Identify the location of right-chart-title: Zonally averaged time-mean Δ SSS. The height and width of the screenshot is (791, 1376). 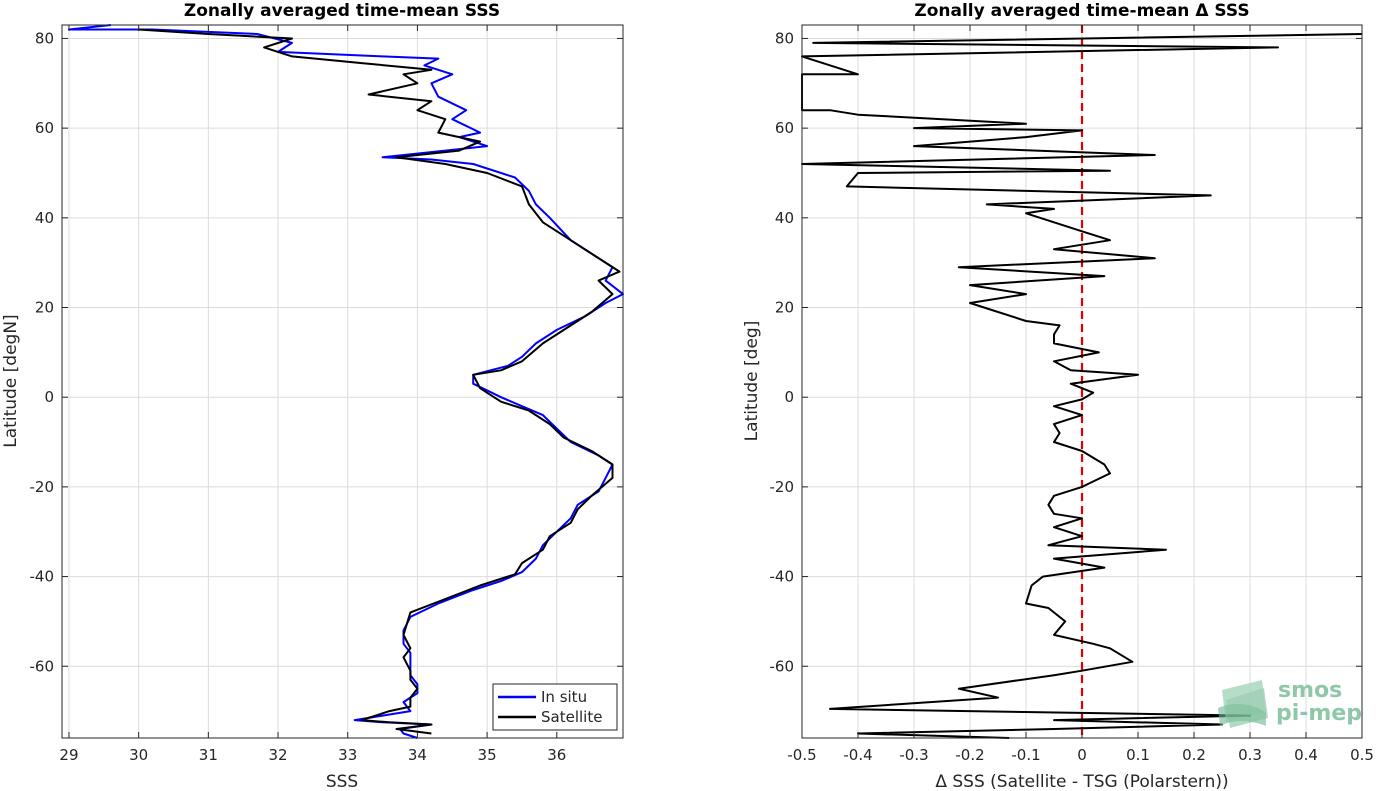
(1081, 11).